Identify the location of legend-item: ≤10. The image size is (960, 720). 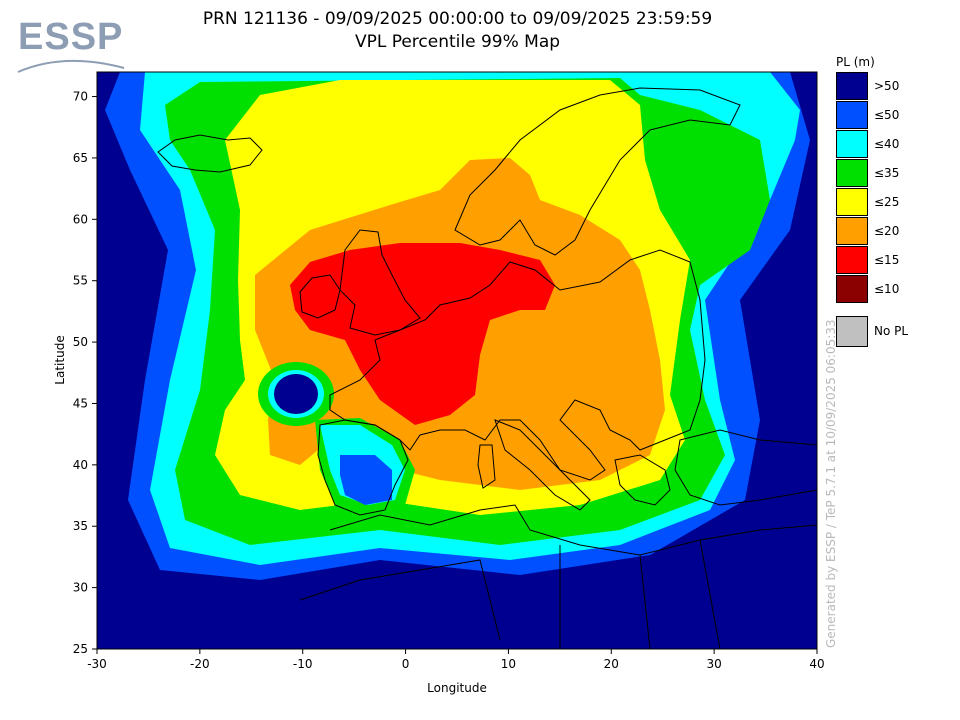
(891, 289).